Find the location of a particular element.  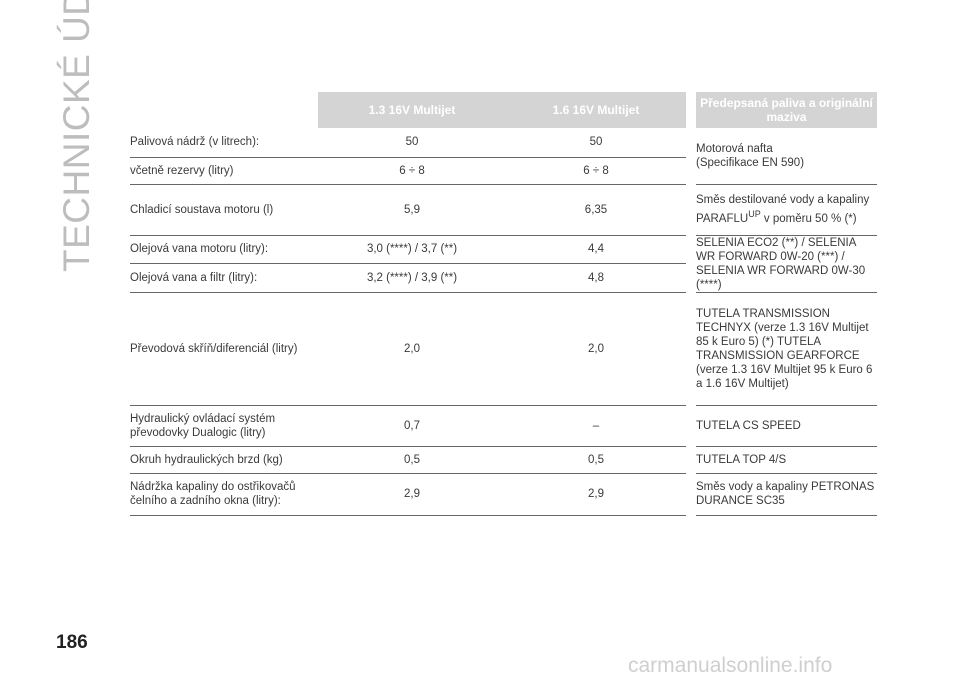

row-value-1-3: 3,0 (****) / 3,7 (**) is located at coordinates (412, 249).